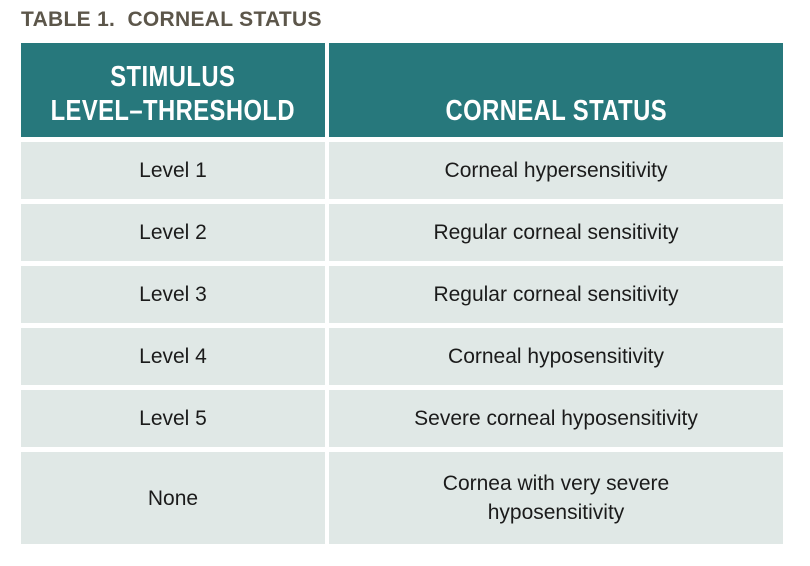 The height and width of the screenshot is (566, 810). Describe the element at coordinates (173, 418) in the screenshot. I see `table-cell-level: Level 5` at that location.